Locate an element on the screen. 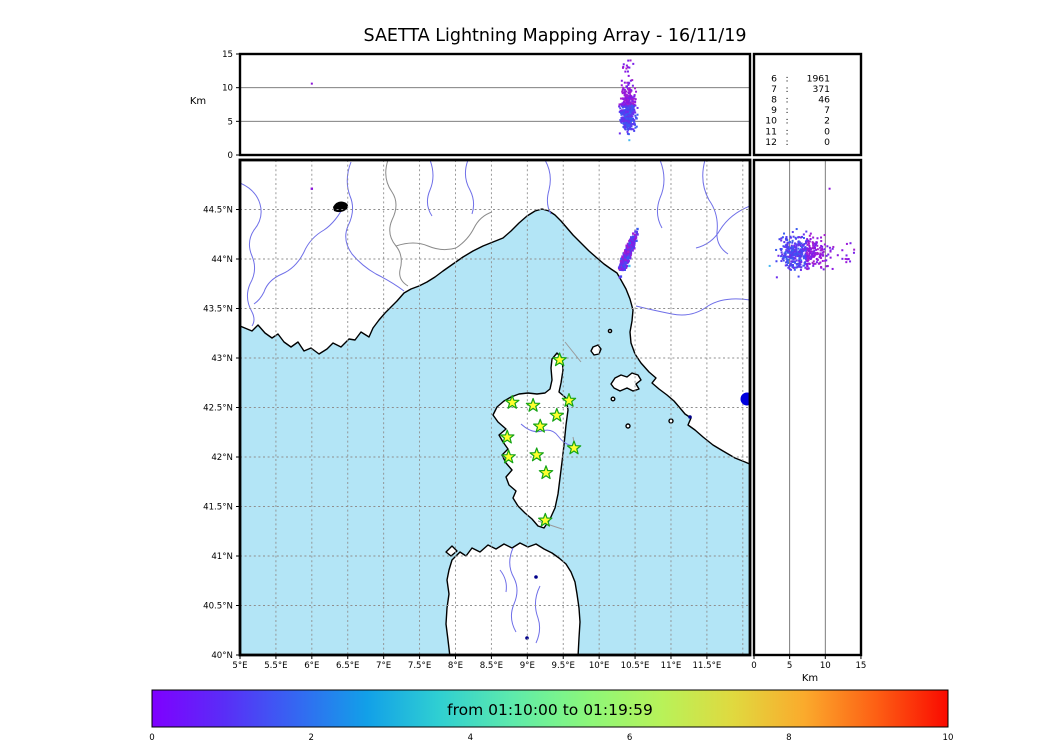  y-tick-label: 42°N is located at coordinates (222, 458).